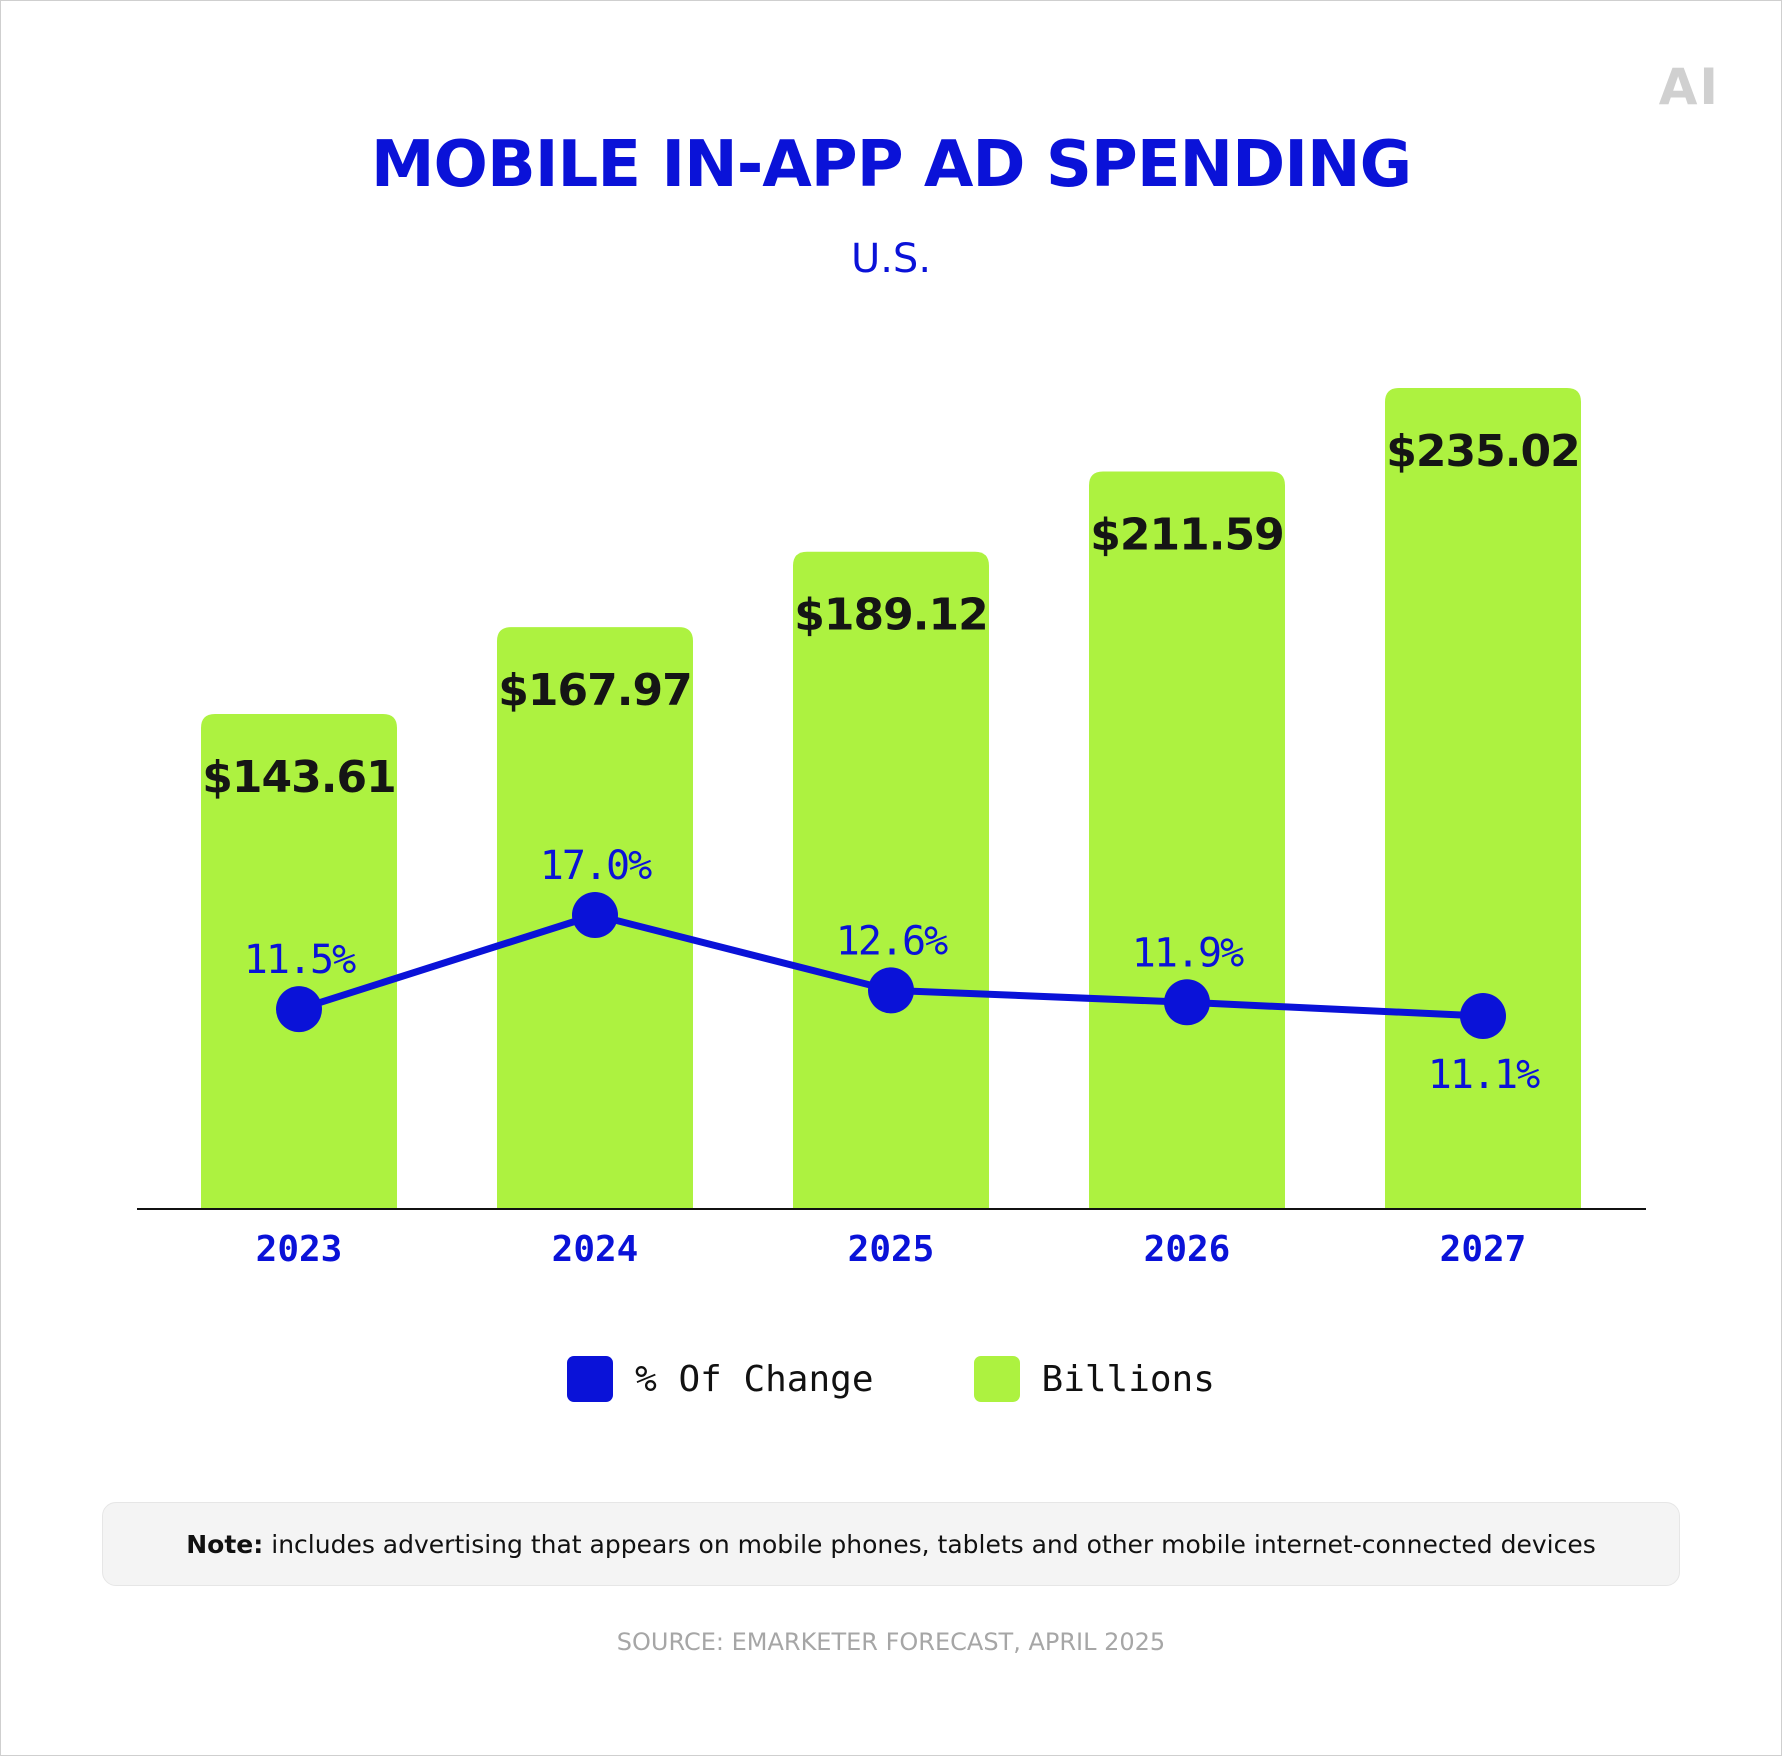 This screenshot has height=1756, width=1782. Describe the element at coordinates (1187, 1002) in the screenshot. I see `change-point-2026` at that location.